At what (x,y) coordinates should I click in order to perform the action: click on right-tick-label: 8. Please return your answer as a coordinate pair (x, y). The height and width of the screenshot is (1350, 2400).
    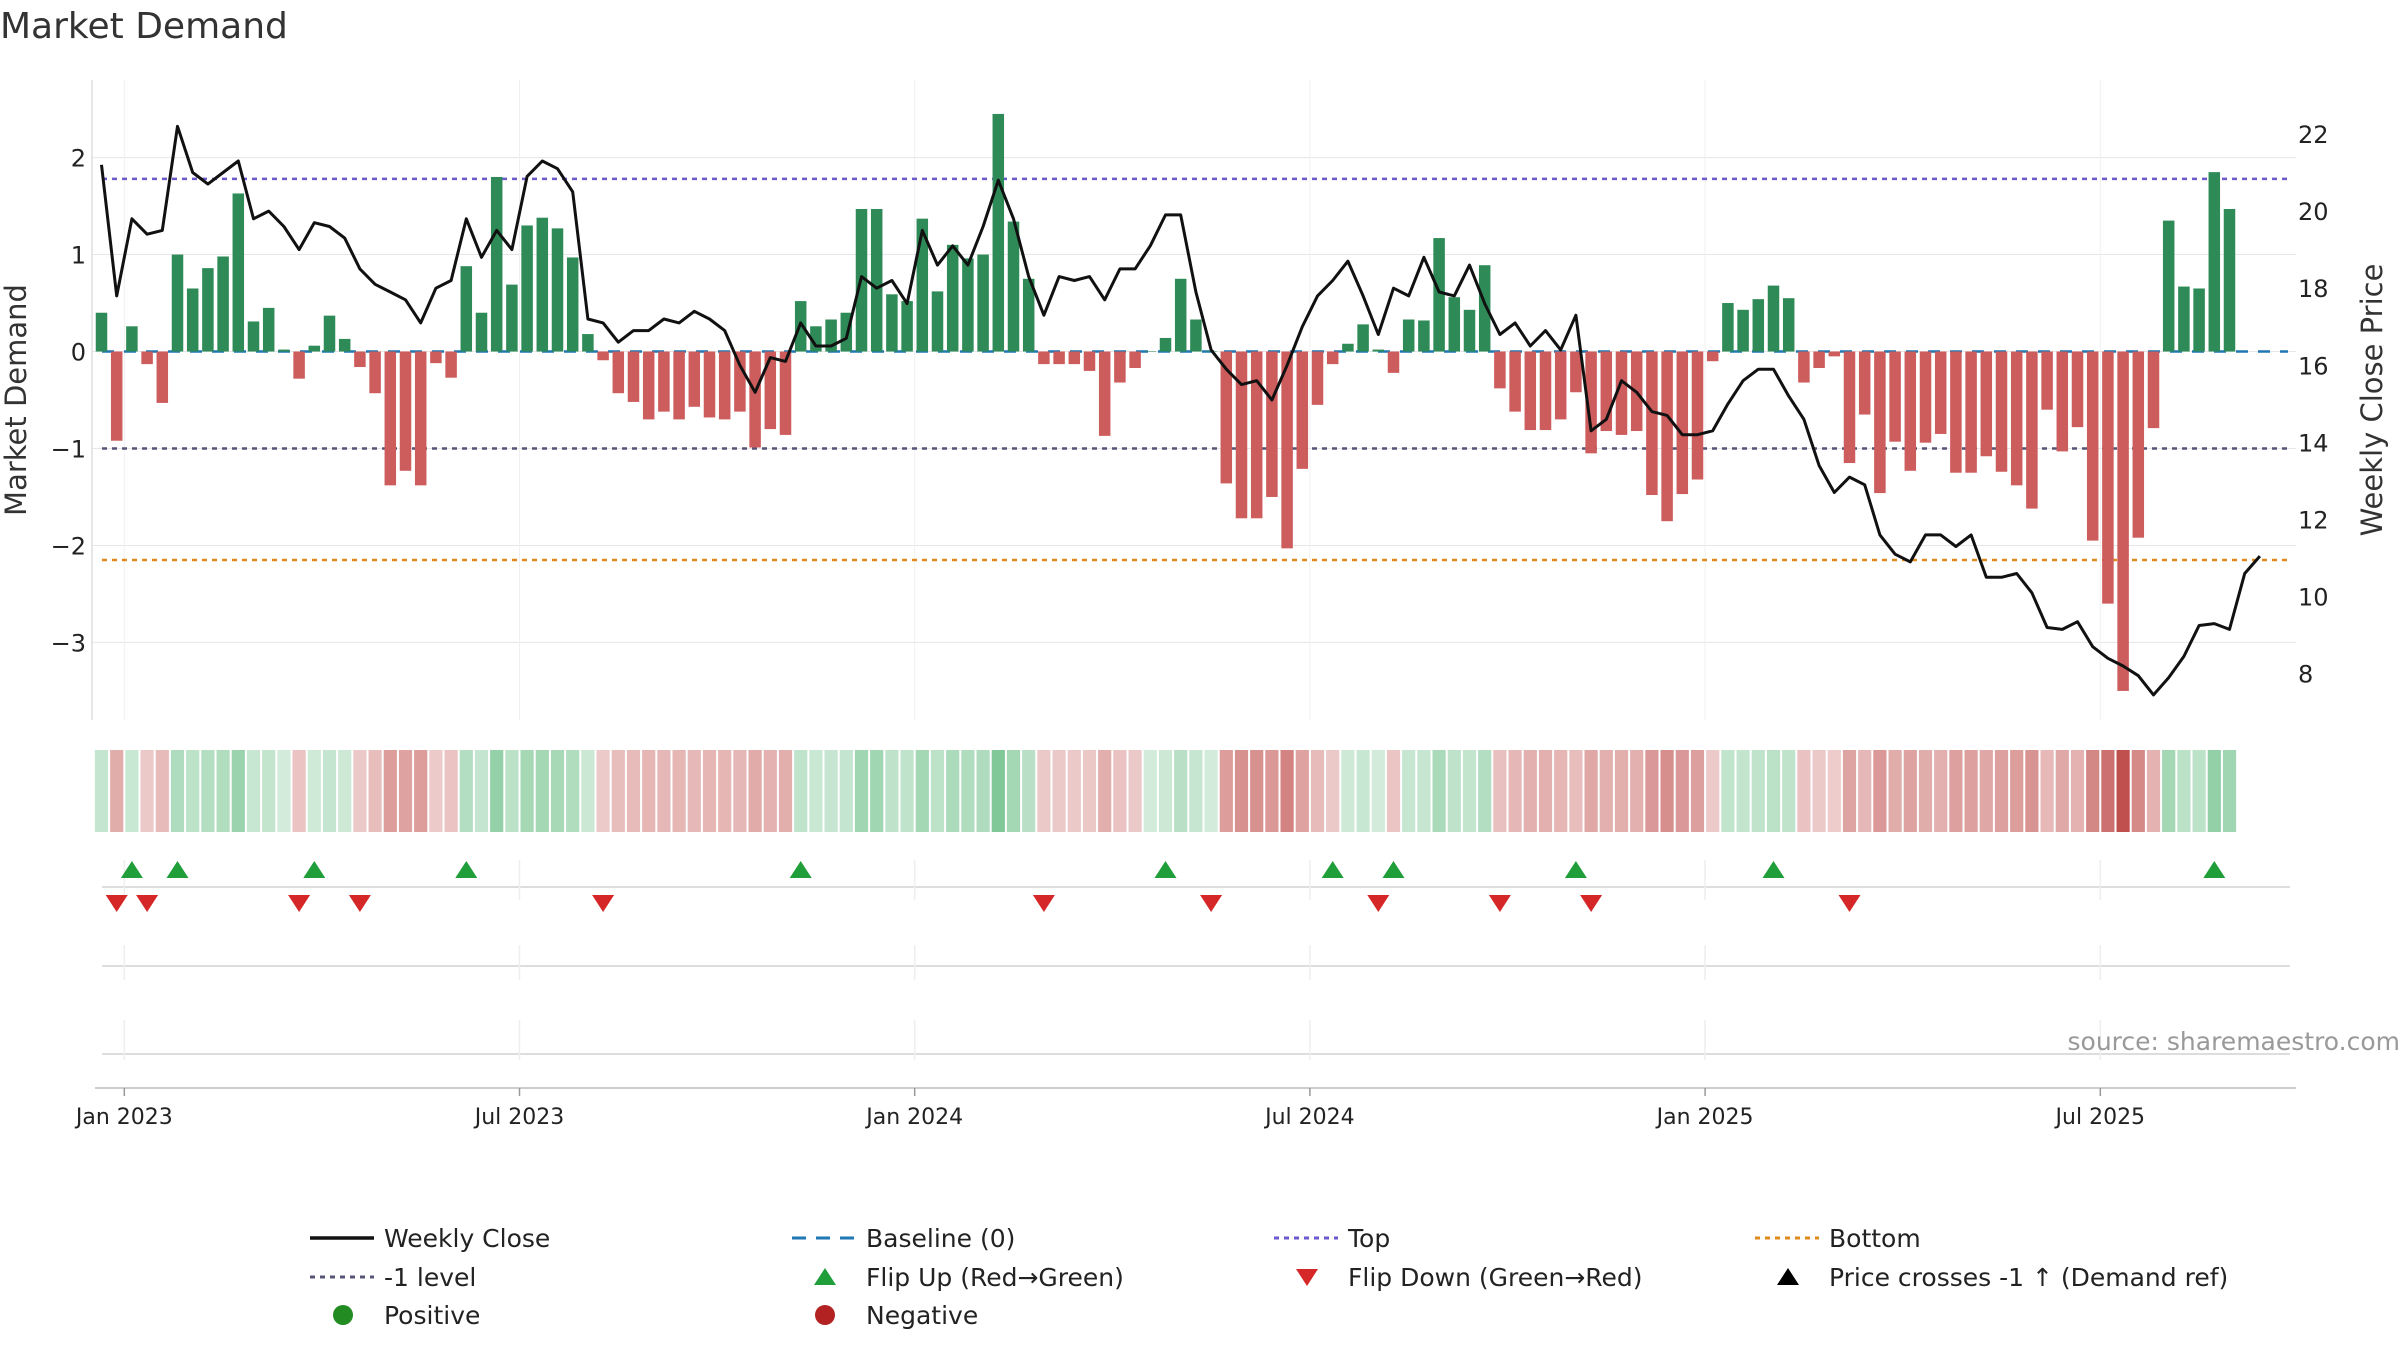
    Looking at the image, I should click on (2305, 675).